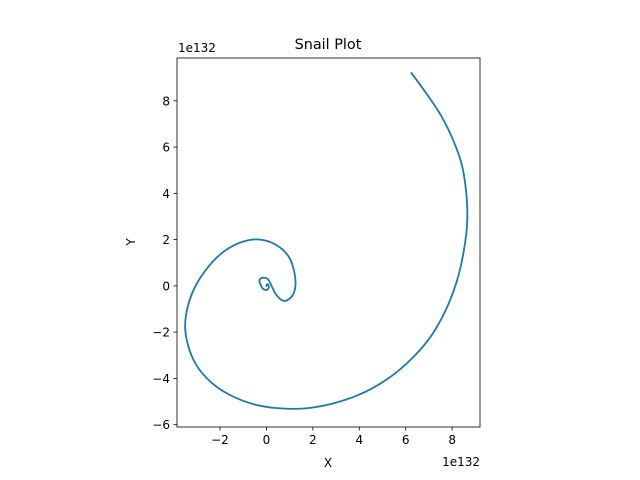 This screenshot has height=480, width=640. Describe the element at coordinates (166, 101) in the screenshot. I see `y-tick-label: 8` at that location.